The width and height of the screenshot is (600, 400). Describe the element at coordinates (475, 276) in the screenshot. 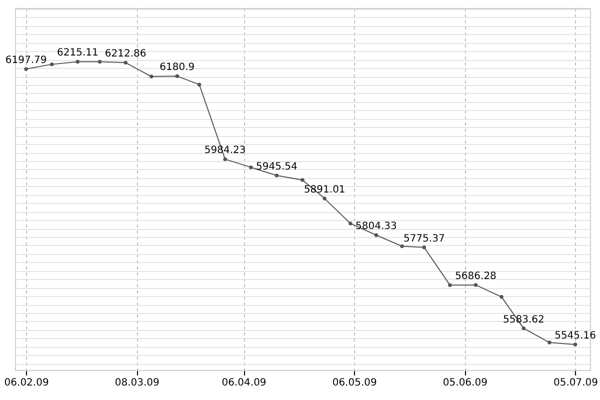

I see `data-label: 5686.28` at that location.